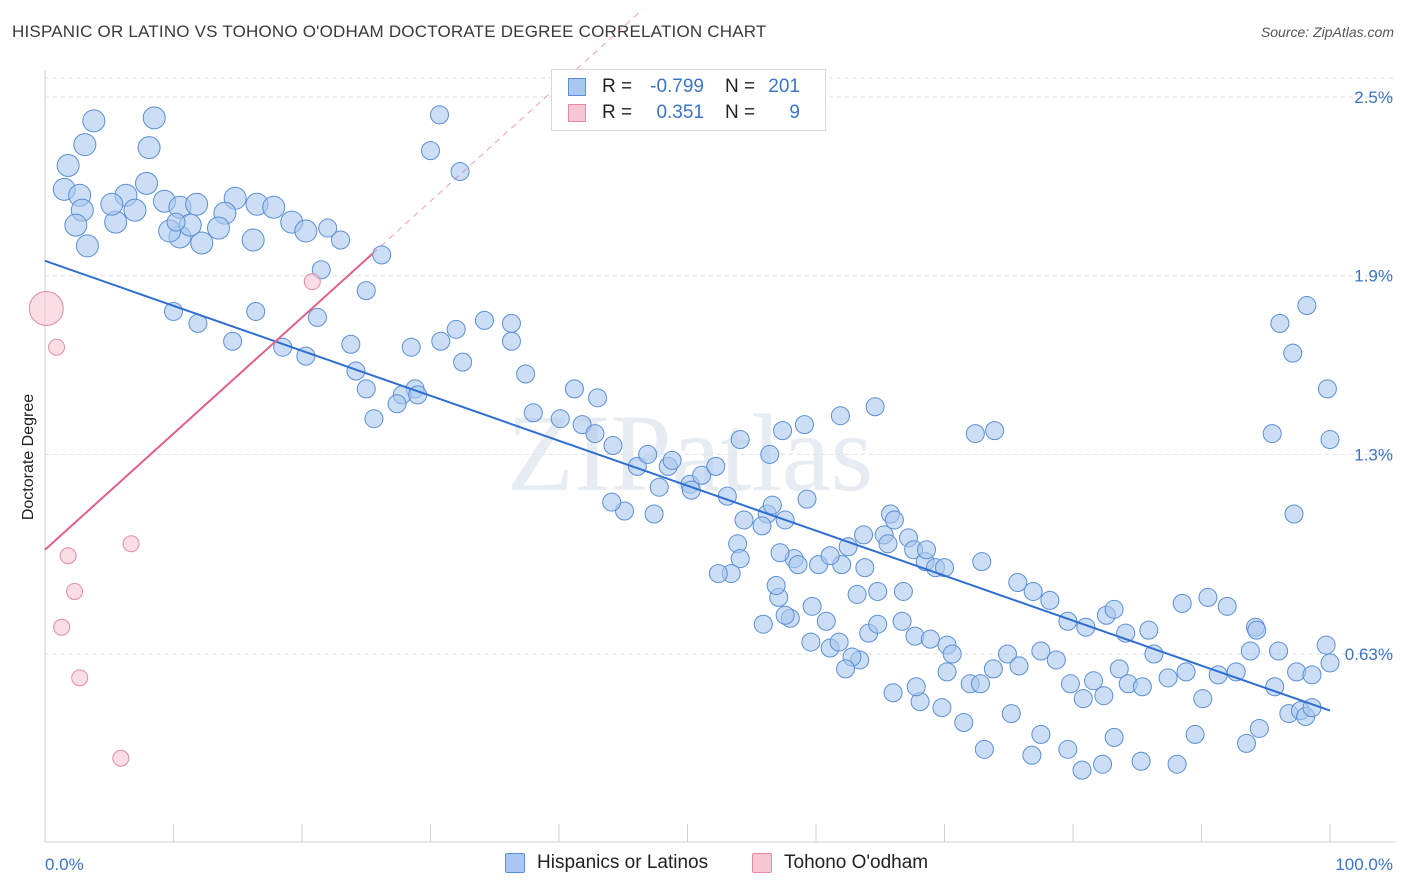  I want to click on x-tick-labels: 0.0% 100.0%, so click(719, 864).